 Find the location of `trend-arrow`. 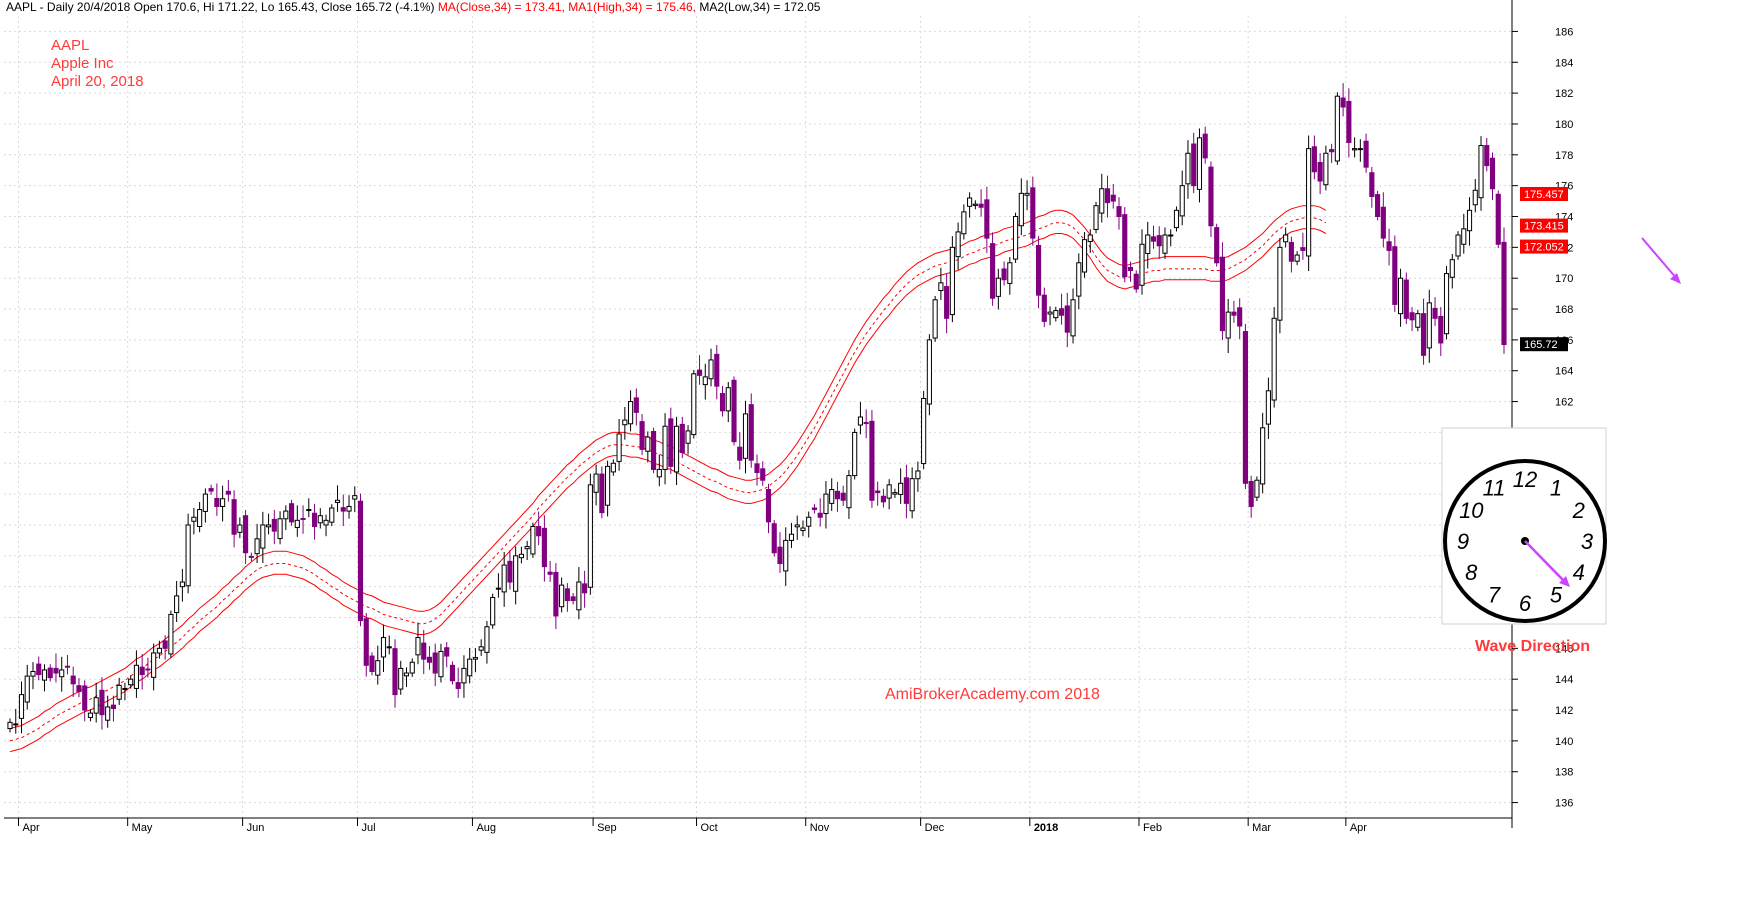

trend-arrow is located at coordinates (1661, 260).